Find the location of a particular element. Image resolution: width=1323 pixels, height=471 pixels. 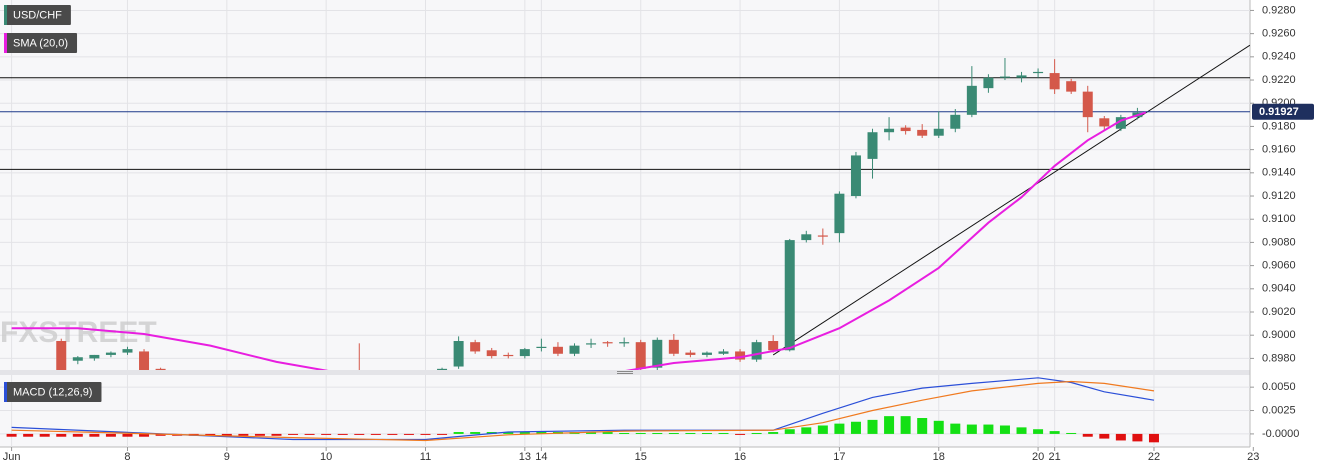

y-tick-label: 0.9280 is located at coordinates (1279, 10).